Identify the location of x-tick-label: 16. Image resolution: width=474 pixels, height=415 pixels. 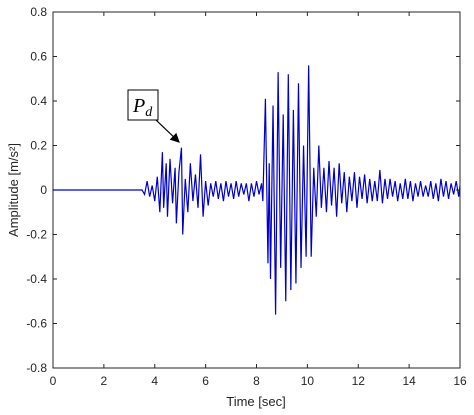
(460, 381).